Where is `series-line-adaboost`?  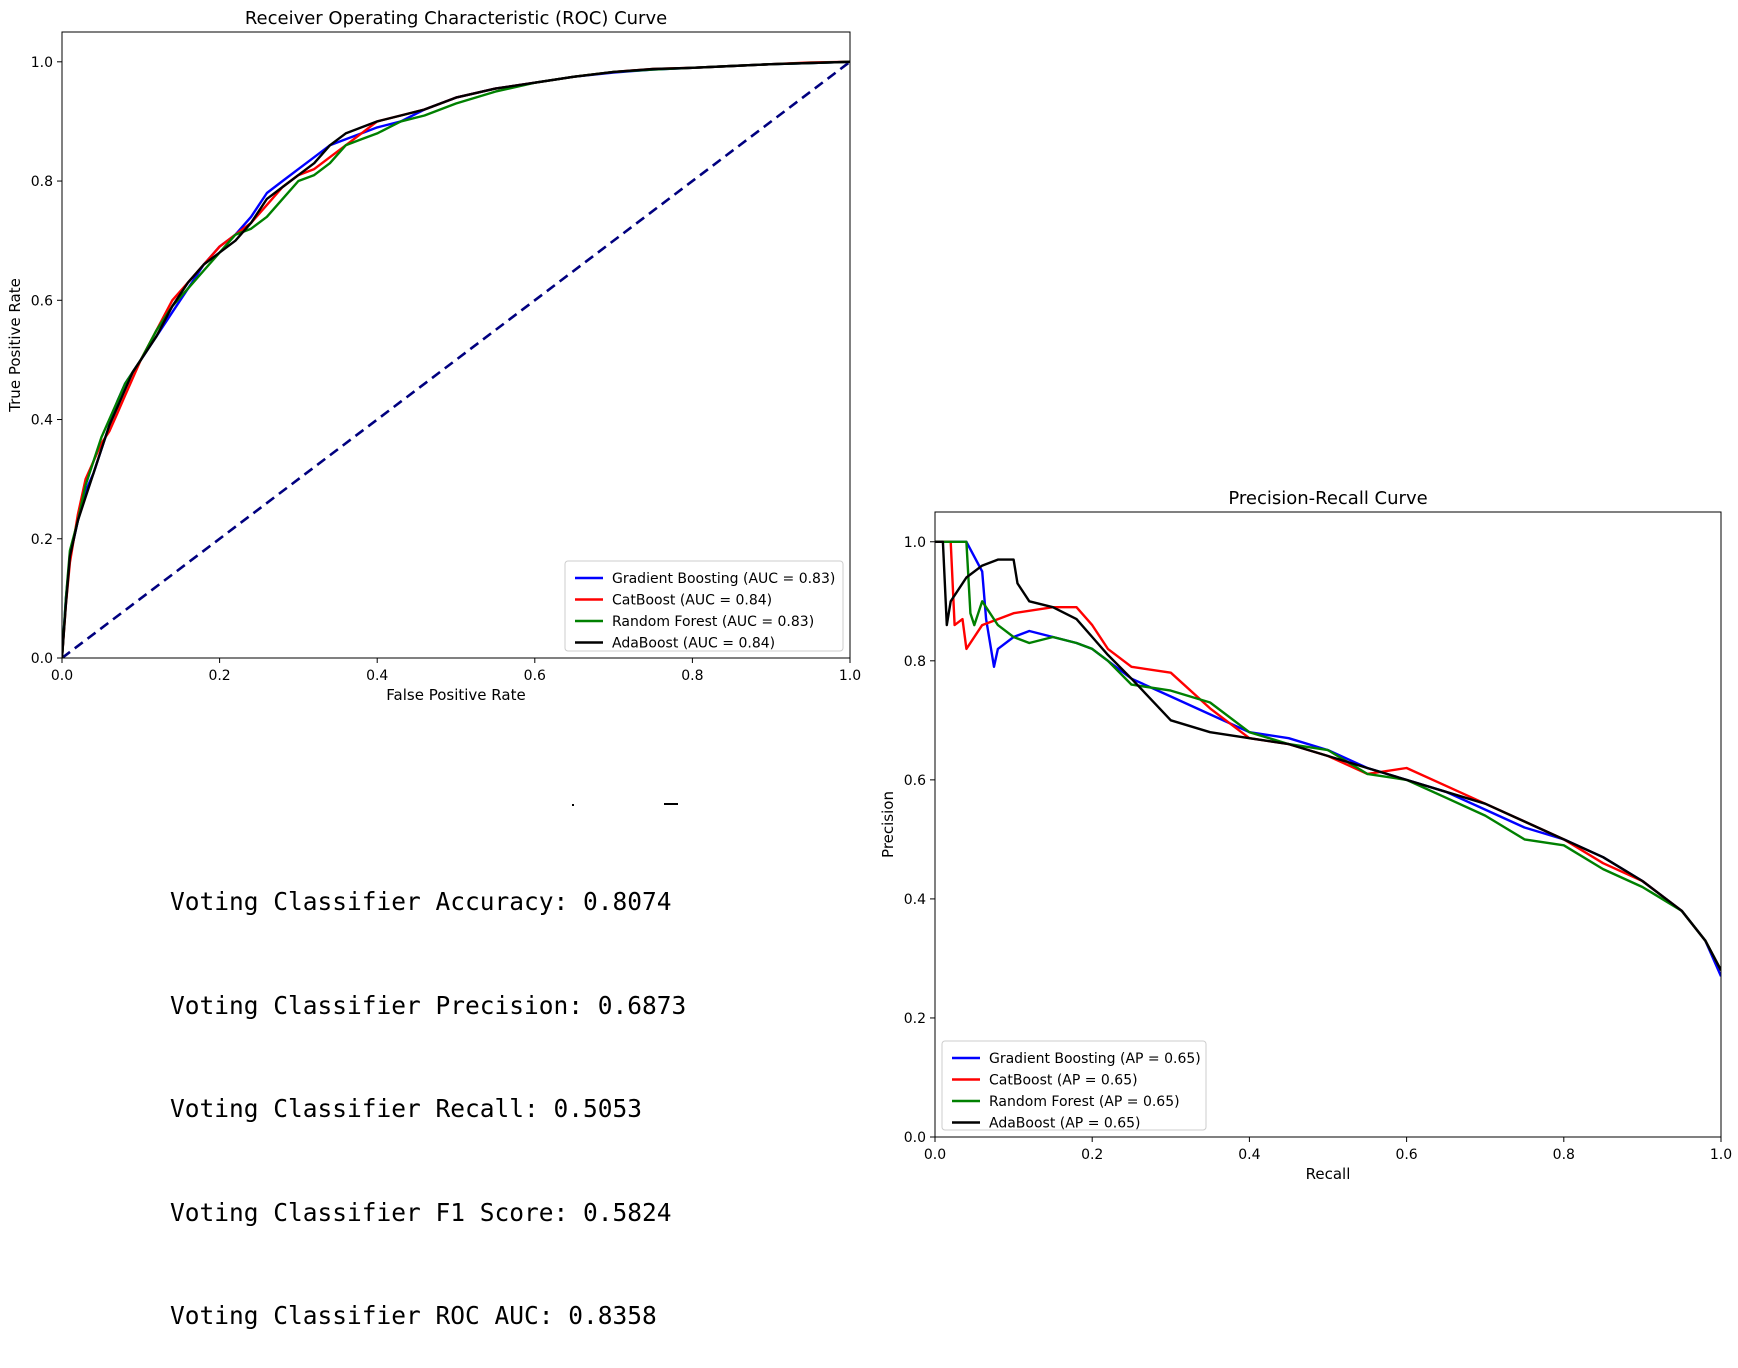 series-line-adaboost is located at coordinates (1328, 755).